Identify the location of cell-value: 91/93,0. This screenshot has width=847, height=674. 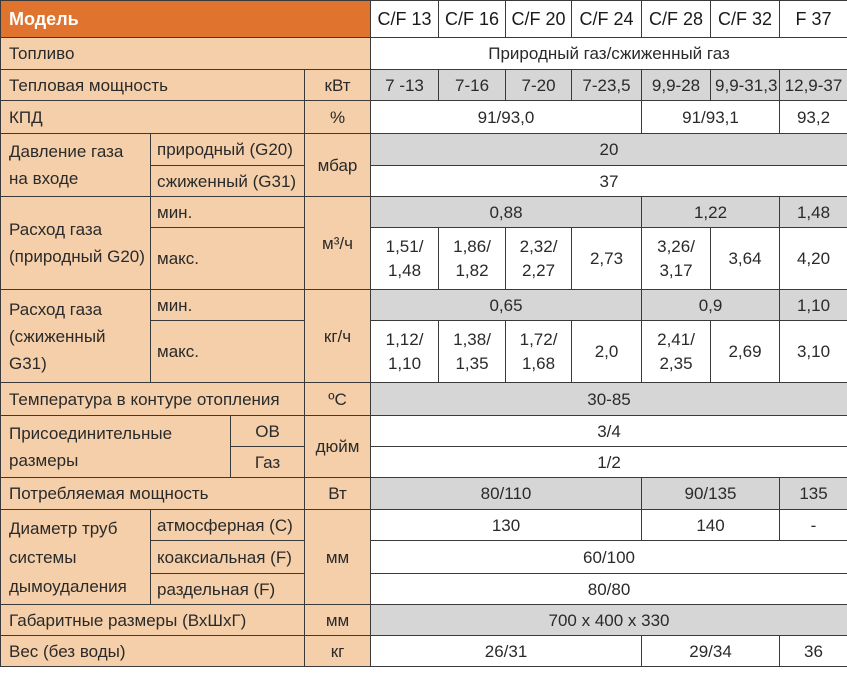
(506, 117).